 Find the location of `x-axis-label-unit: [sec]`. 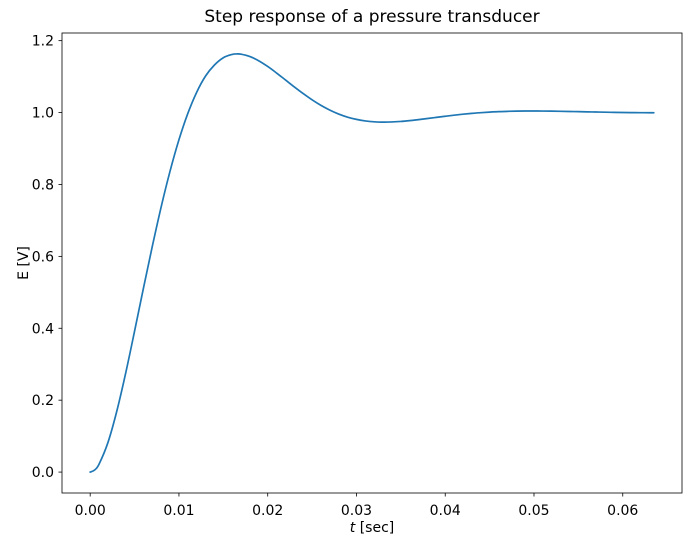

x-axis-label-unit: [sec] is located at coordinates (375, 528).